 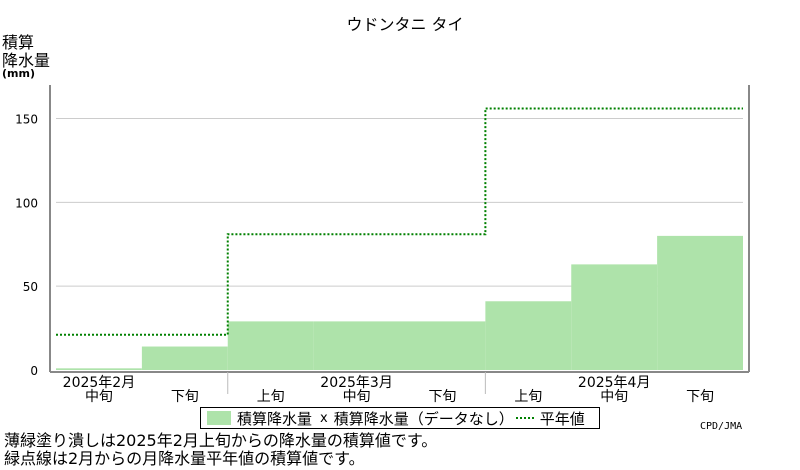 I want to click on y-tick-label: 50, so click(x=30, y=287).